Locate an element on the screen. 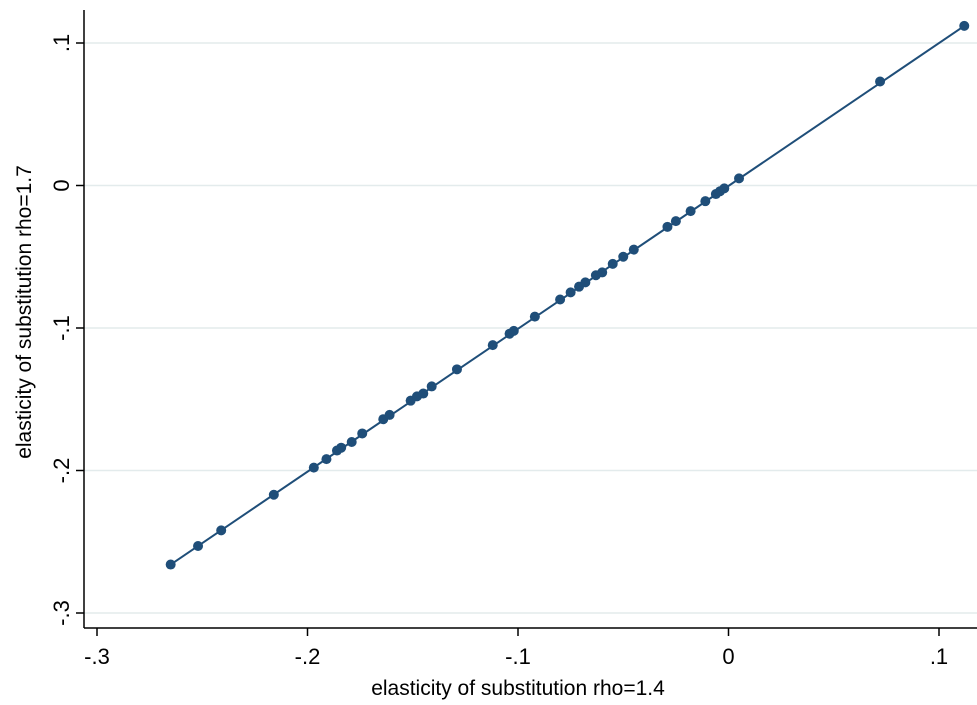  y-tick-label-3: 0 is located at coordinates (61, 185).